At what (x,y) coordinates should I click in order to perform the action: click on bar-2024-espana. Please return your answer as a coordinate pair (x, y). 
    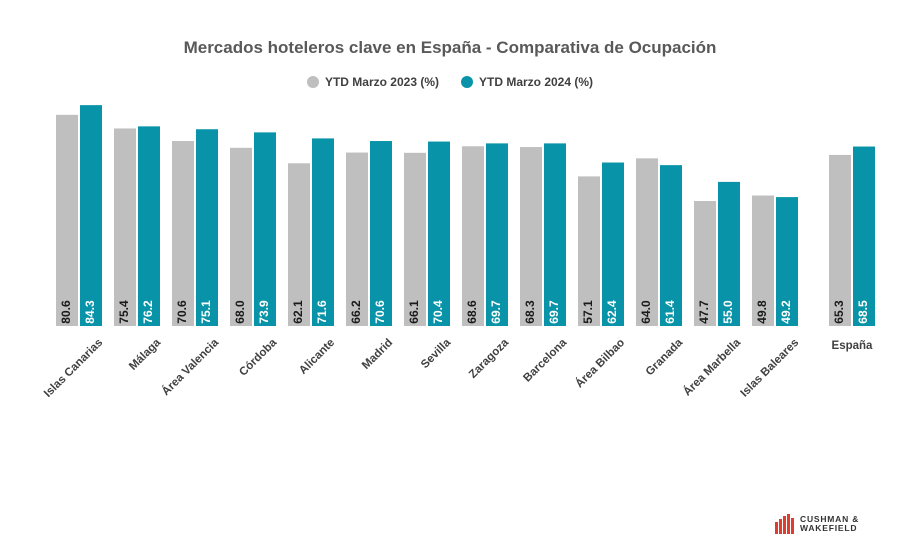
    Looking at the image, I should click on (864, 236).